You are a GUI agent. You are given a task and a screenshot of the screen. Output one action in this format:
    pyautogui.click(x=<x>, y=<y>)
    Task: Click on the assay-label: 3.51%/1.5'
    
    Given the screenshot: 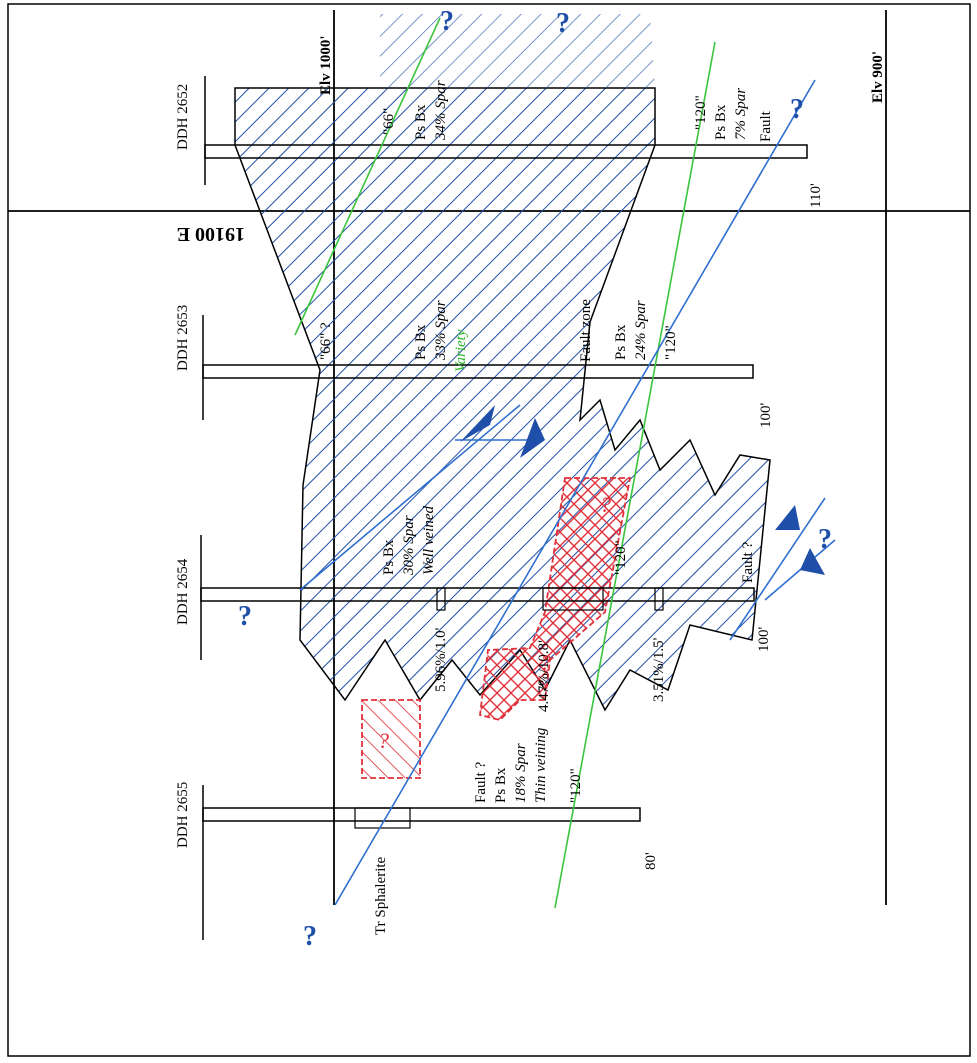 What is the action you would take?
    pyautogui.click(x=659, y=669)
    